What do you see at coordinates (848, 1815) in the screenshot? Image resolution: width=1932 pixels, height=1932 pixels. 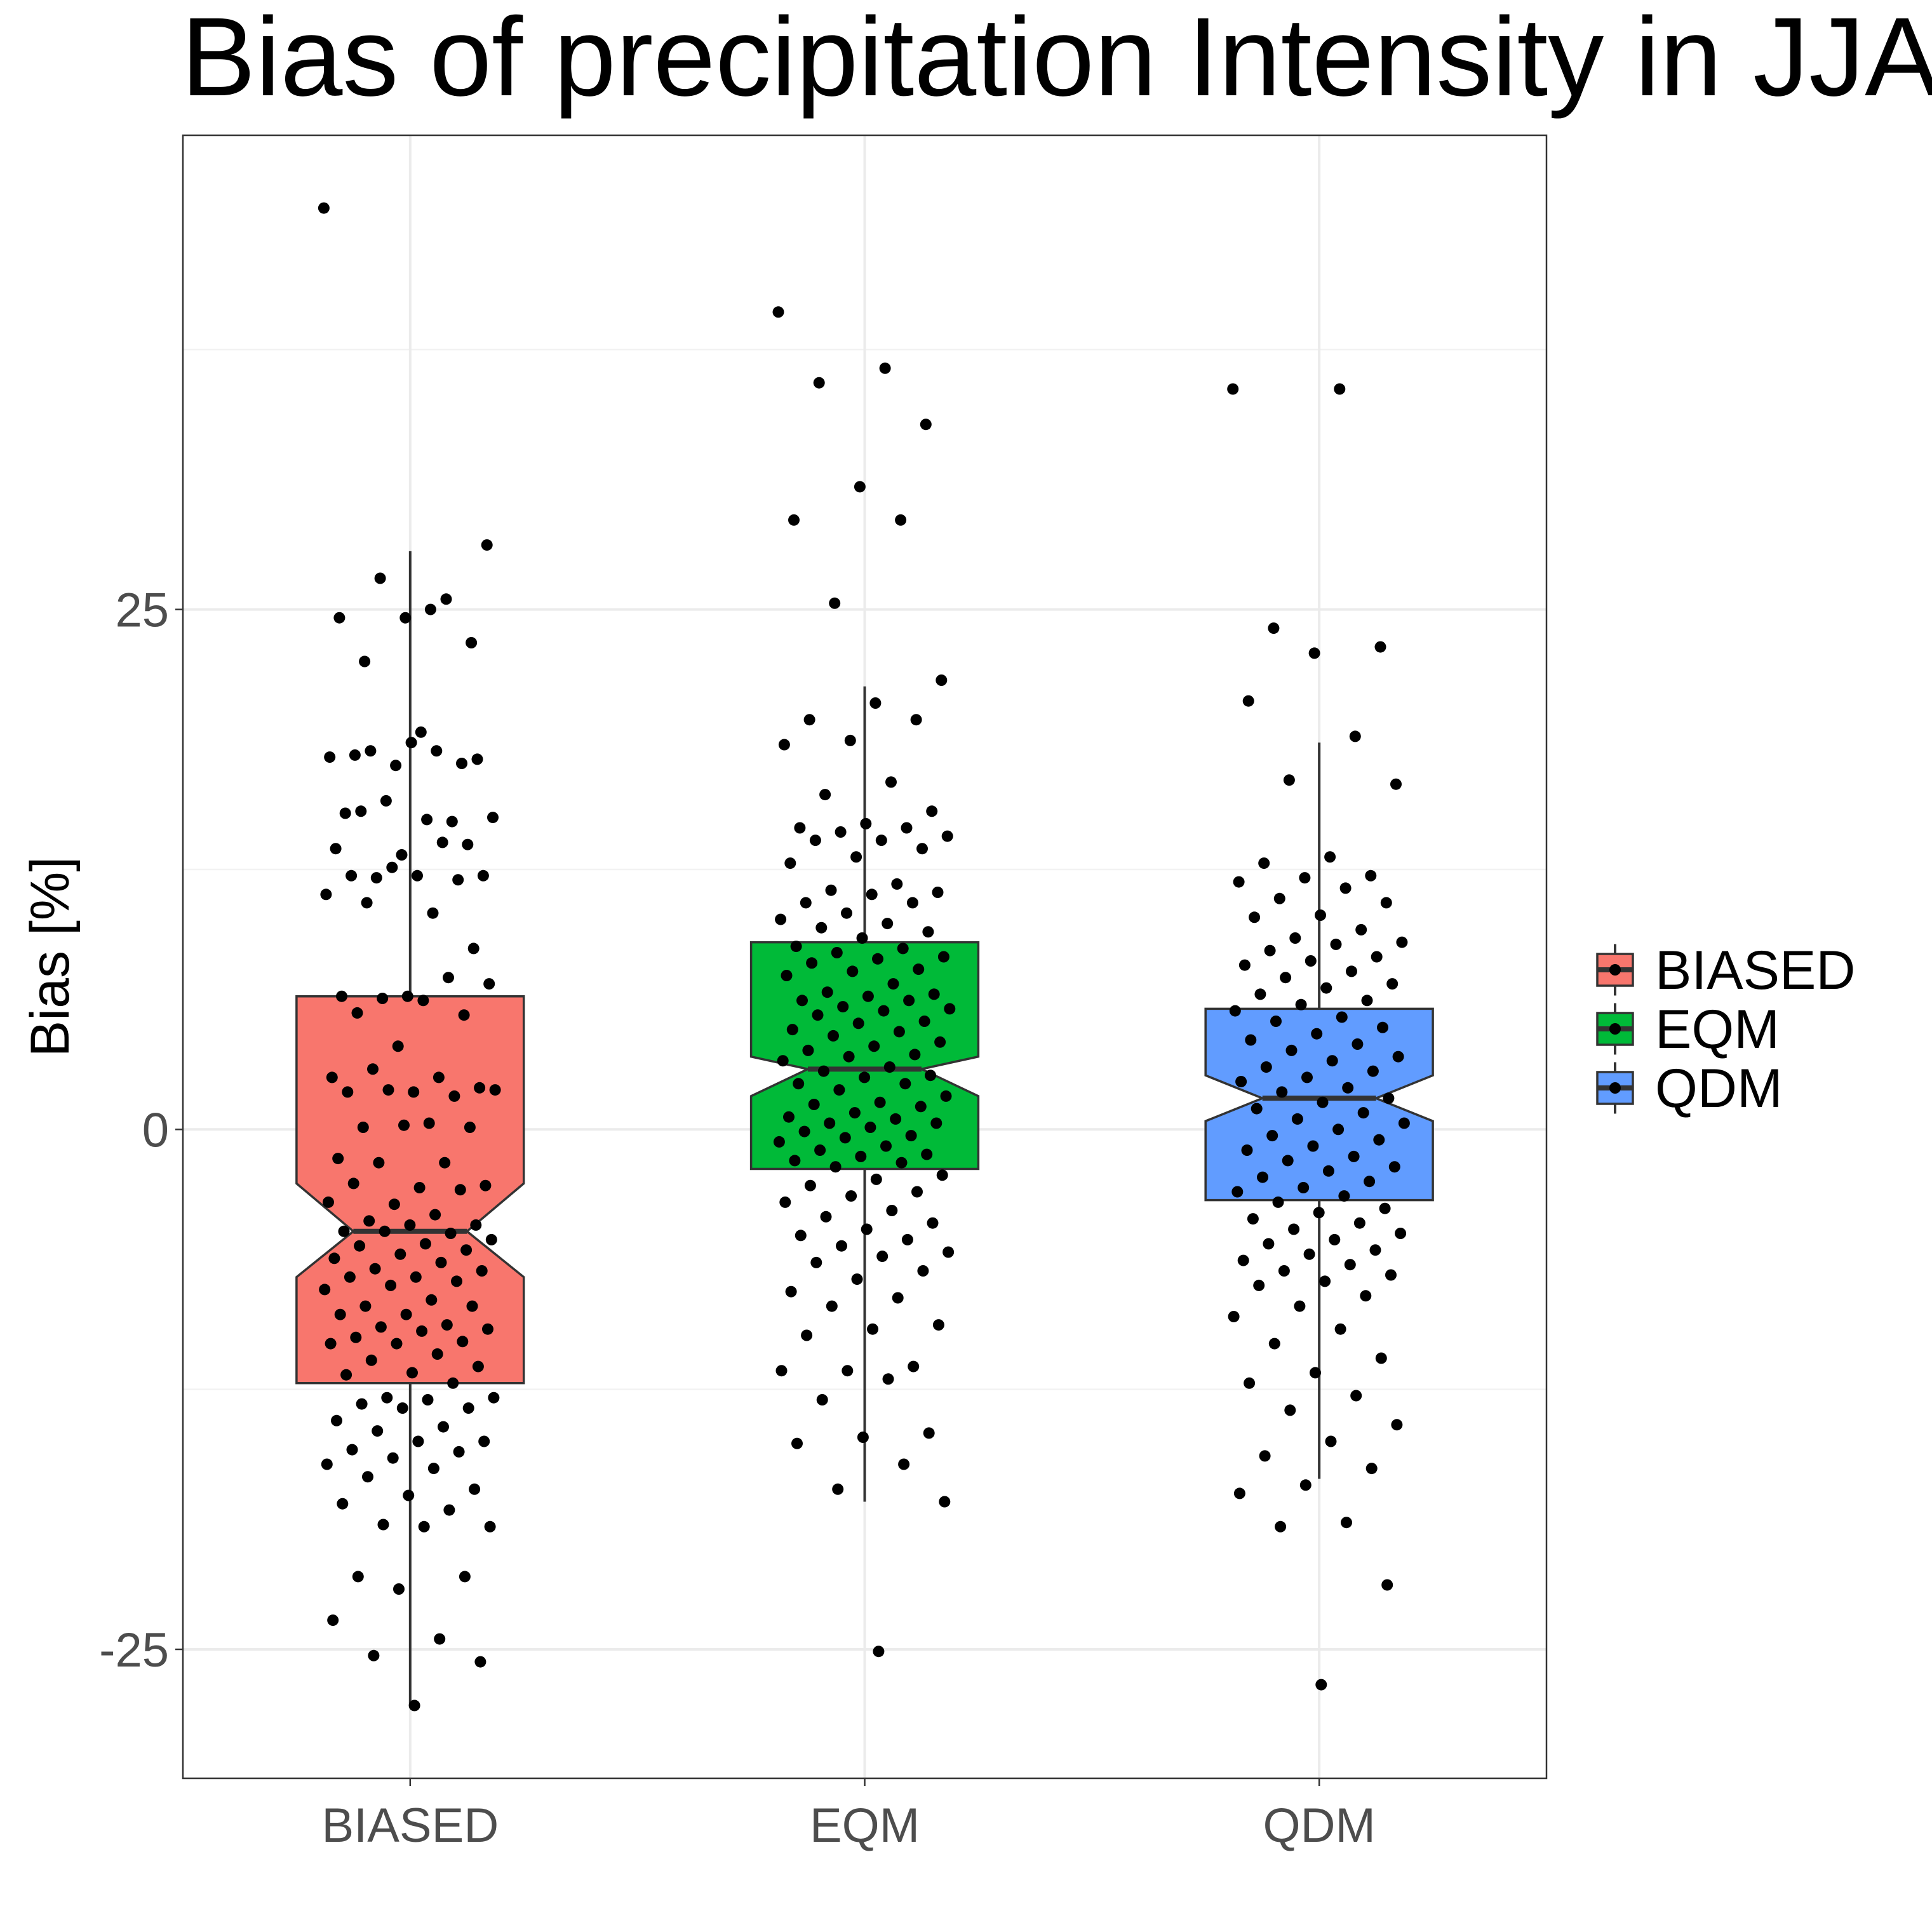 I see `x-axis: BIASED EQM QDM` at bounding box center [848, 1815].